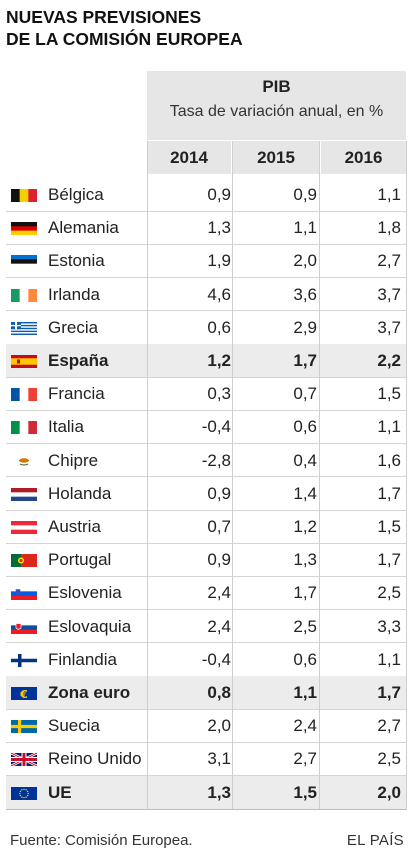 This screenshot has width=414, height=865. What do you see at coordinates (389, 228) in the screenshot?
I see `value-cell-2016: 1,8` at bounding box center [389, 228].